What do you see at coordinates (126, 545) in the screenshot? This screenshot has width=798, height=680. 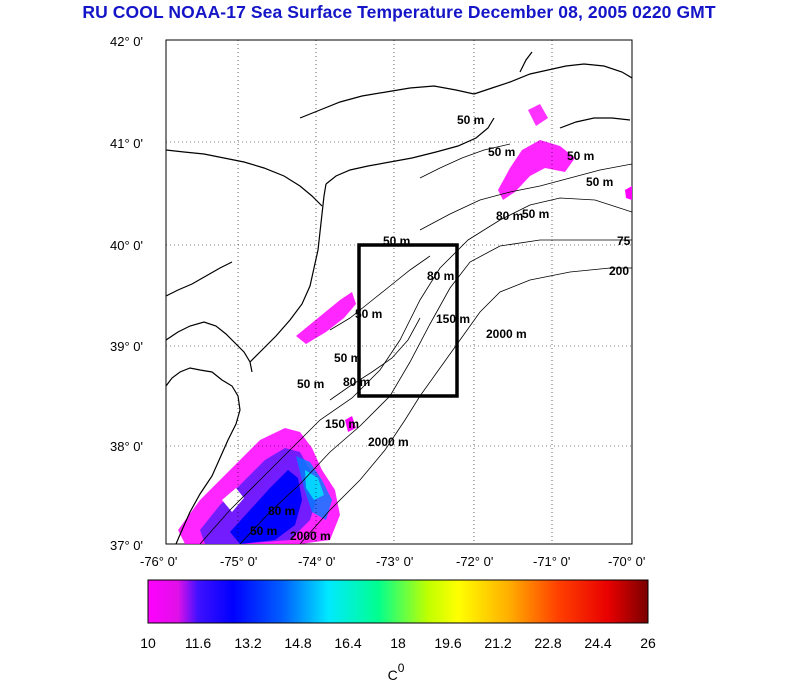 I see `lat-tick-label: 37° 0'` at bounding box center [126, 545].